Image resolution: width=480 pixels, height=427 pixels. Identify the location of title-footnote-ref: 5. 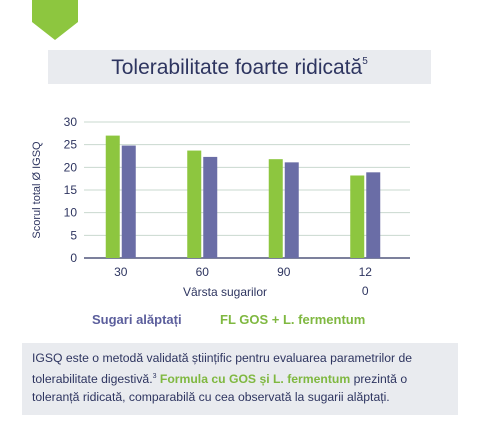
(365, 61).